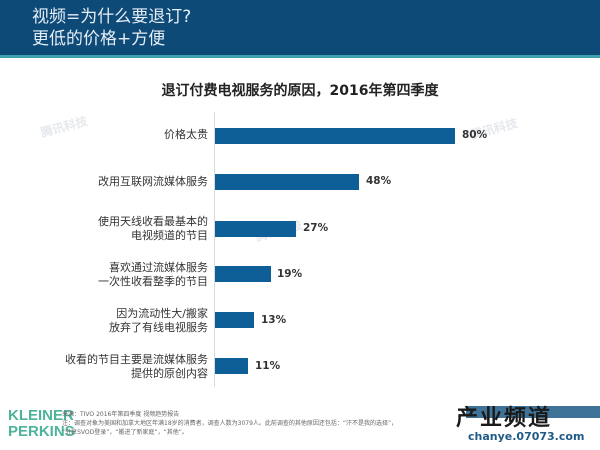 This screenshot has width=600, height=450. I want to click on bar-value: 19%, so click(290, 274).